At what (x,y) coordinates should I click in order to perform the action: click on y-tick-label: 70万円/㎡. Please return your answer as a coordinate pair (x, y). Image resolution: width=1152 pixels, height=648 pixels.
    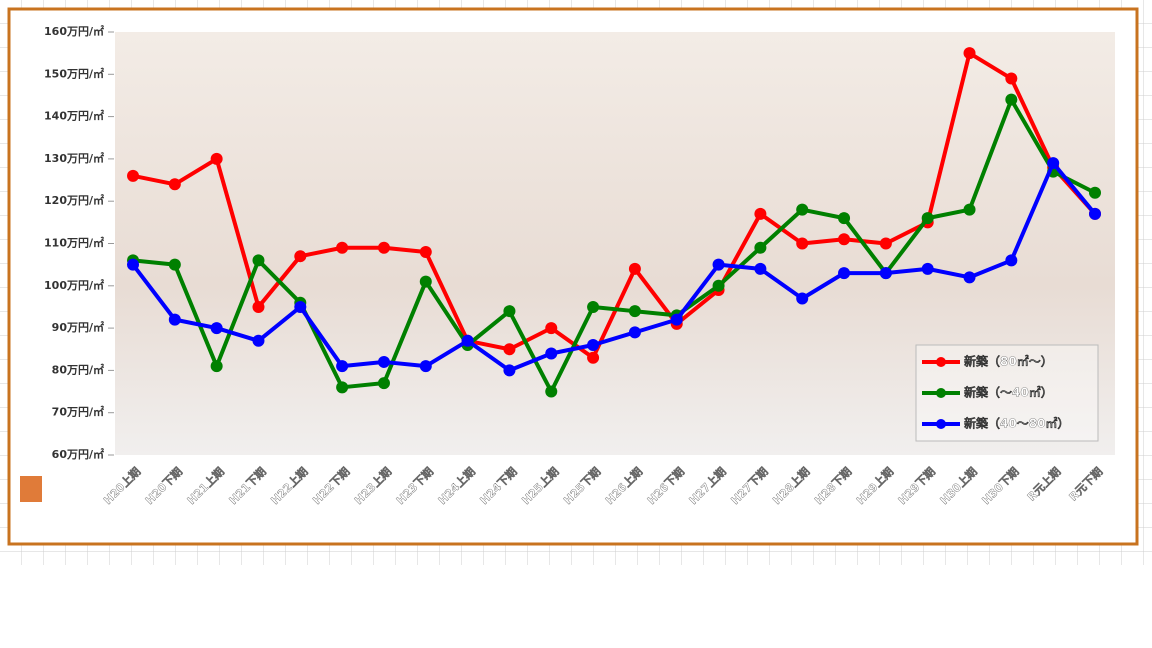
    Looking at the image, I should click on (78, 412).